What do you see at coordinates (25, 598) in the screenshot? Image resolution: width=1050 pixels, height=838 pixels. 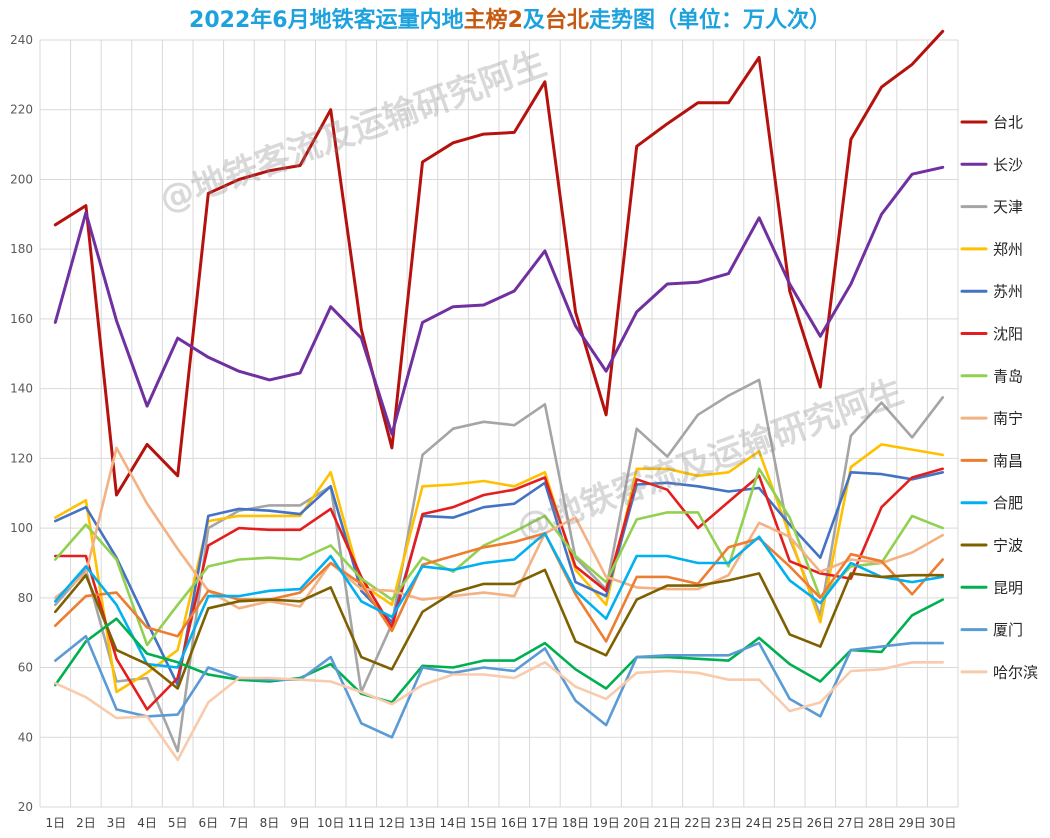 I see `y-tick-label: 80` at bounding box center [25, 598].